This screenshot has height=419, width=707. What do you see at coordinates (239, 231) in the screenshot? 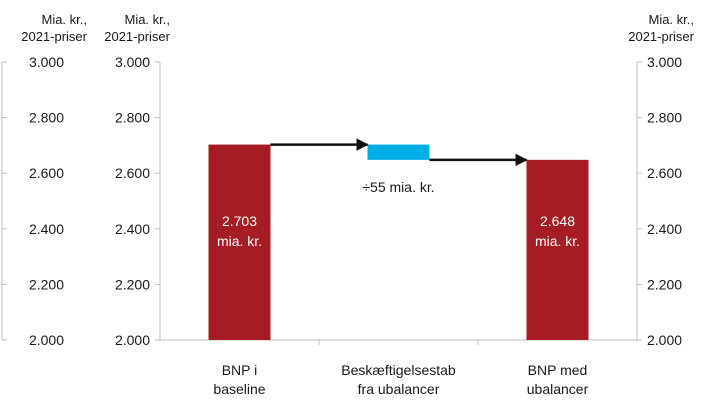
I see `bar-data-label: 2.703 mia. kr.` at bounding box center [239, 231].